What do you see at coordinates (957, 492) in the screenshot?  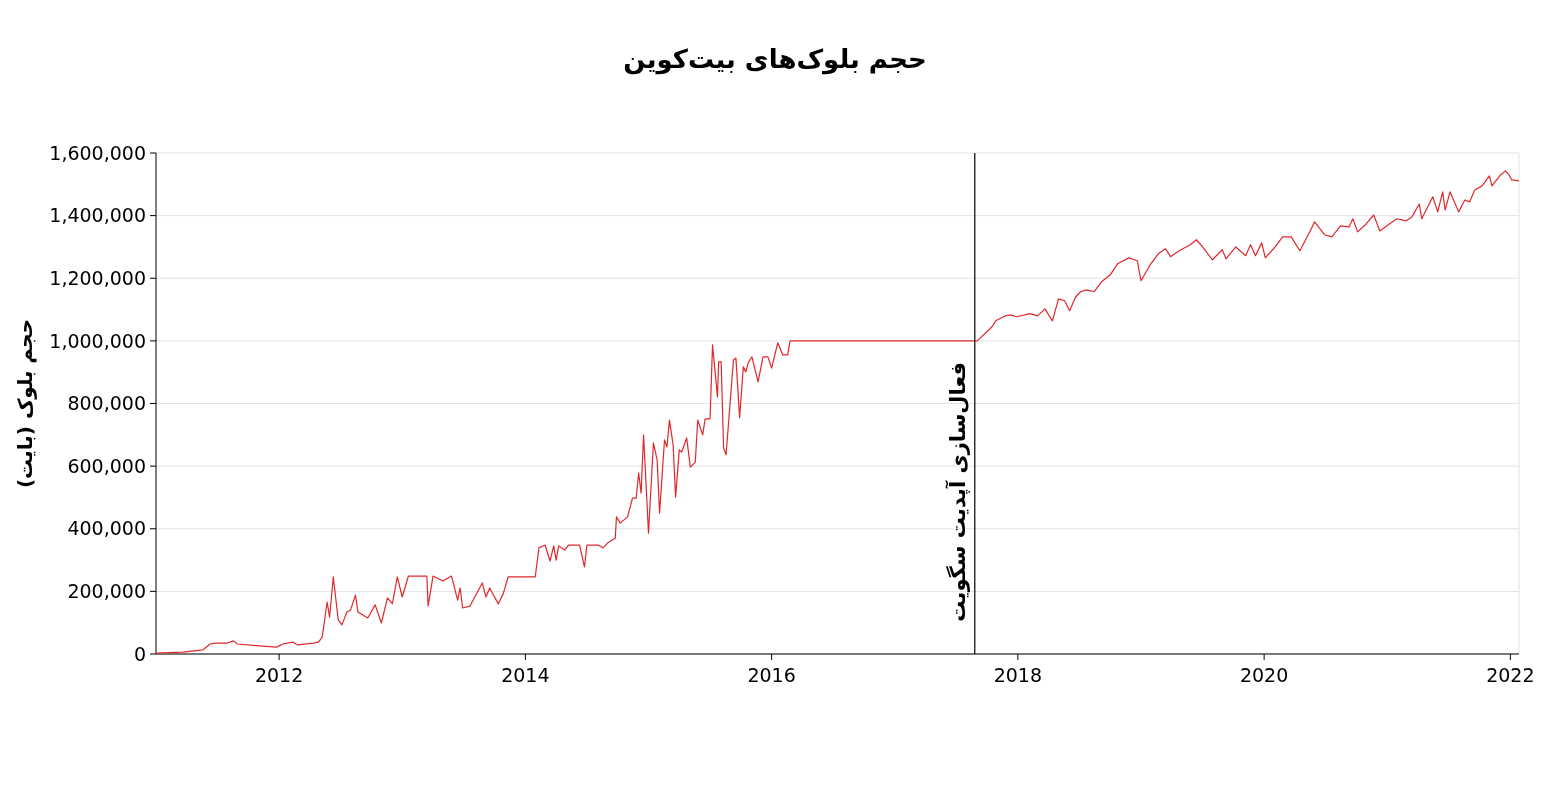 I see `ref-line-label: فعال‌سازی آپدیت سگویت` at bounding box center [957, 492].